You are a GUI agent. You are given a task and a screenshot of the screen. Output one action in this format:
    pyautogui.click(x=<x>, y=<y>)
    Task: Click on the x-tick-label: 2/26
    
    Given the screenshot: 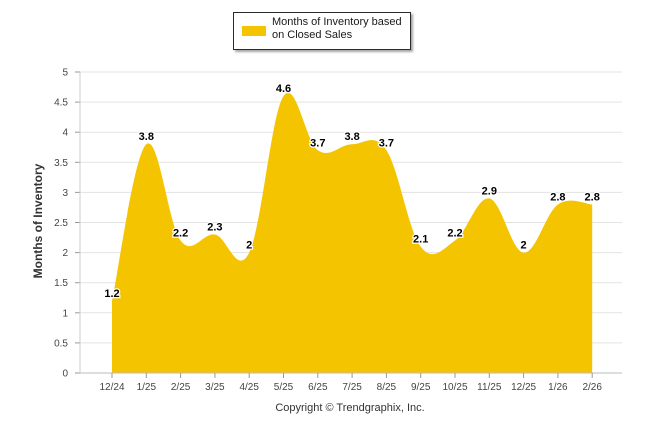 What is the action you would take?
    pyautogui.click(x=592, y=387)
    